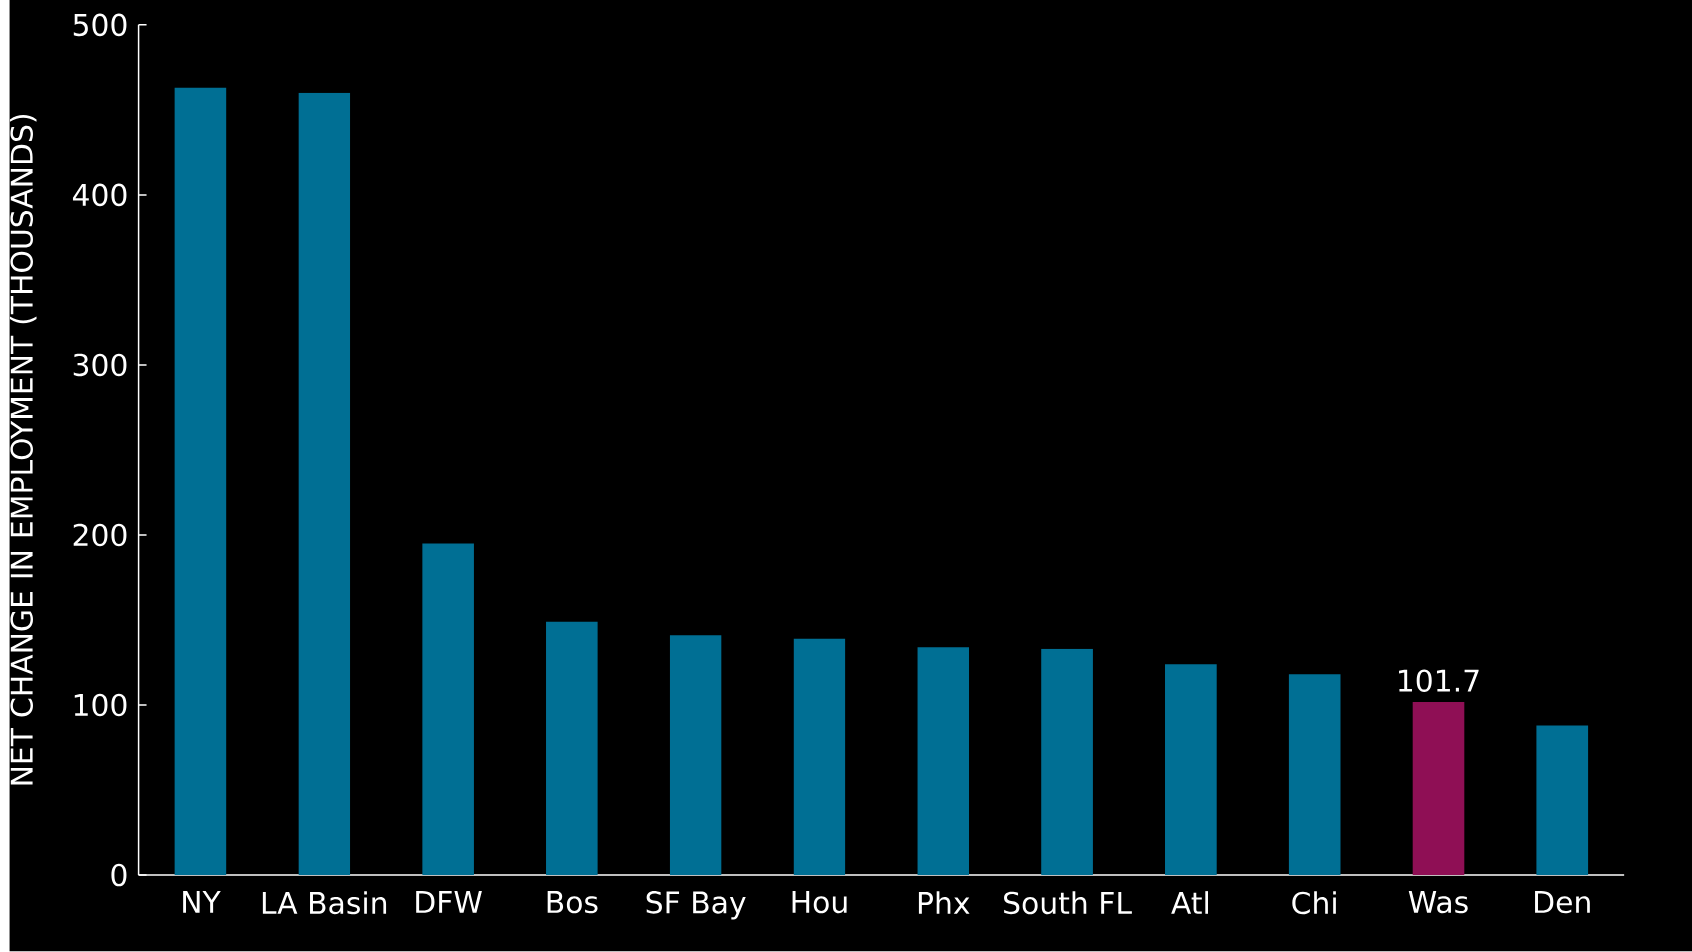 This screenshot has height=952, width=1692. What do you see at coordinates (100, 25) in the screenshot?
I see `y-tick-label: 500` at bounding box center [100, 25].